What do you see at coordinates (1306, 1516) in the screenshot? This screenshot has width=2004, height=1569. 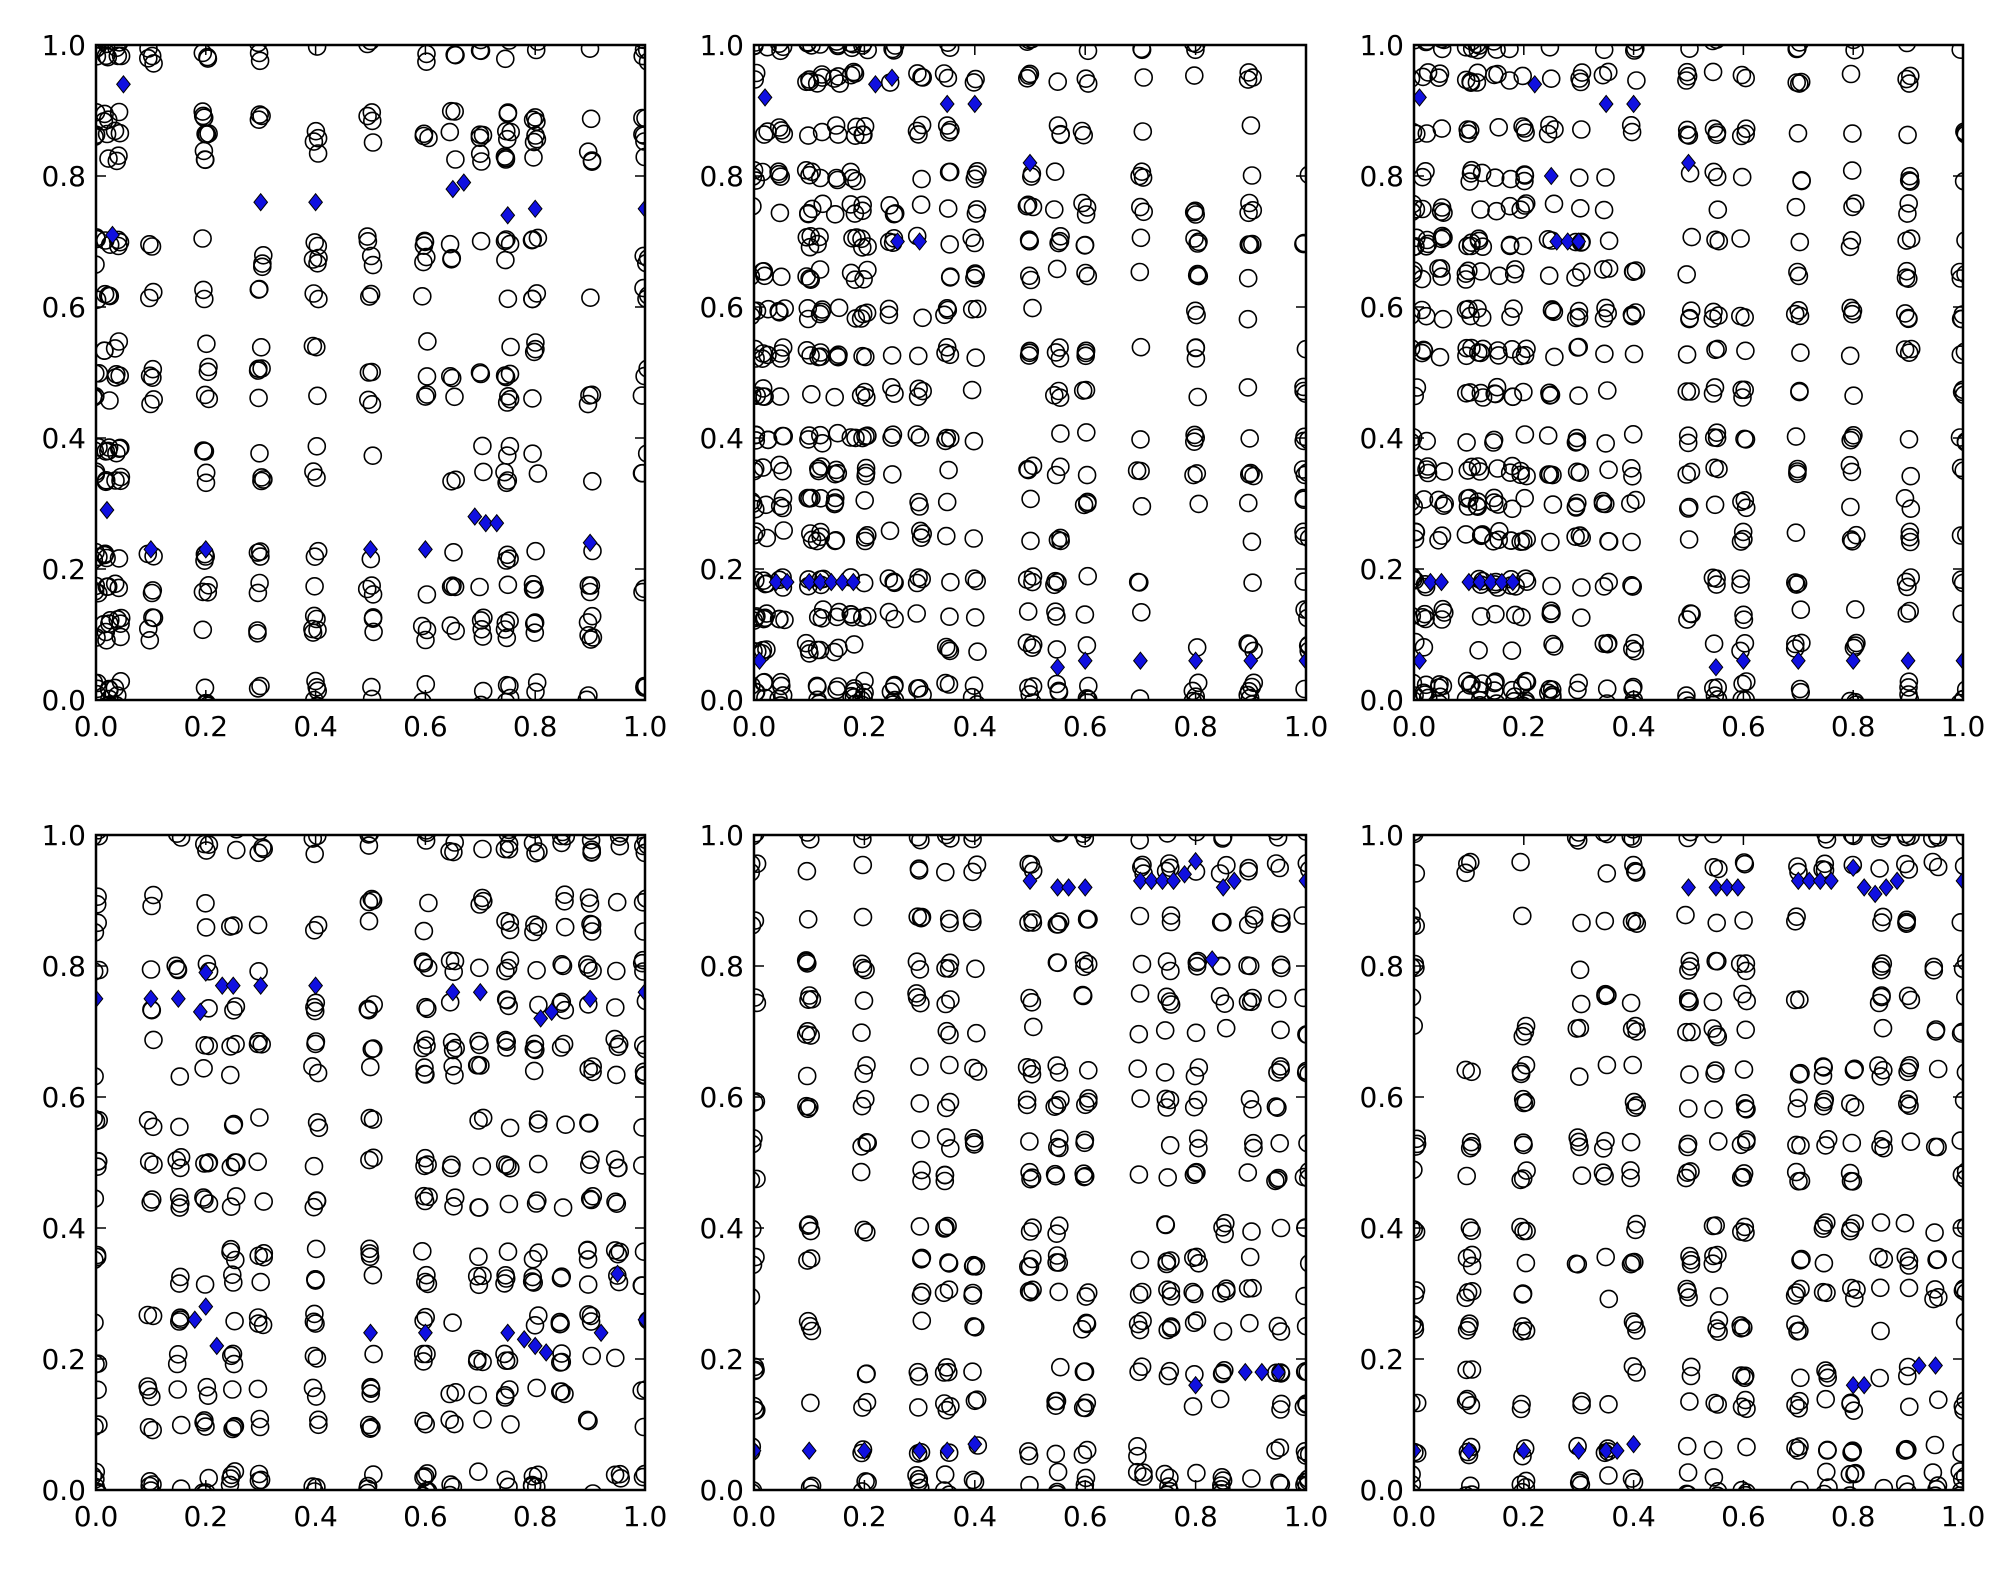 I see `x-tick-label: 1.0` at bounding box center [1306, 1516].